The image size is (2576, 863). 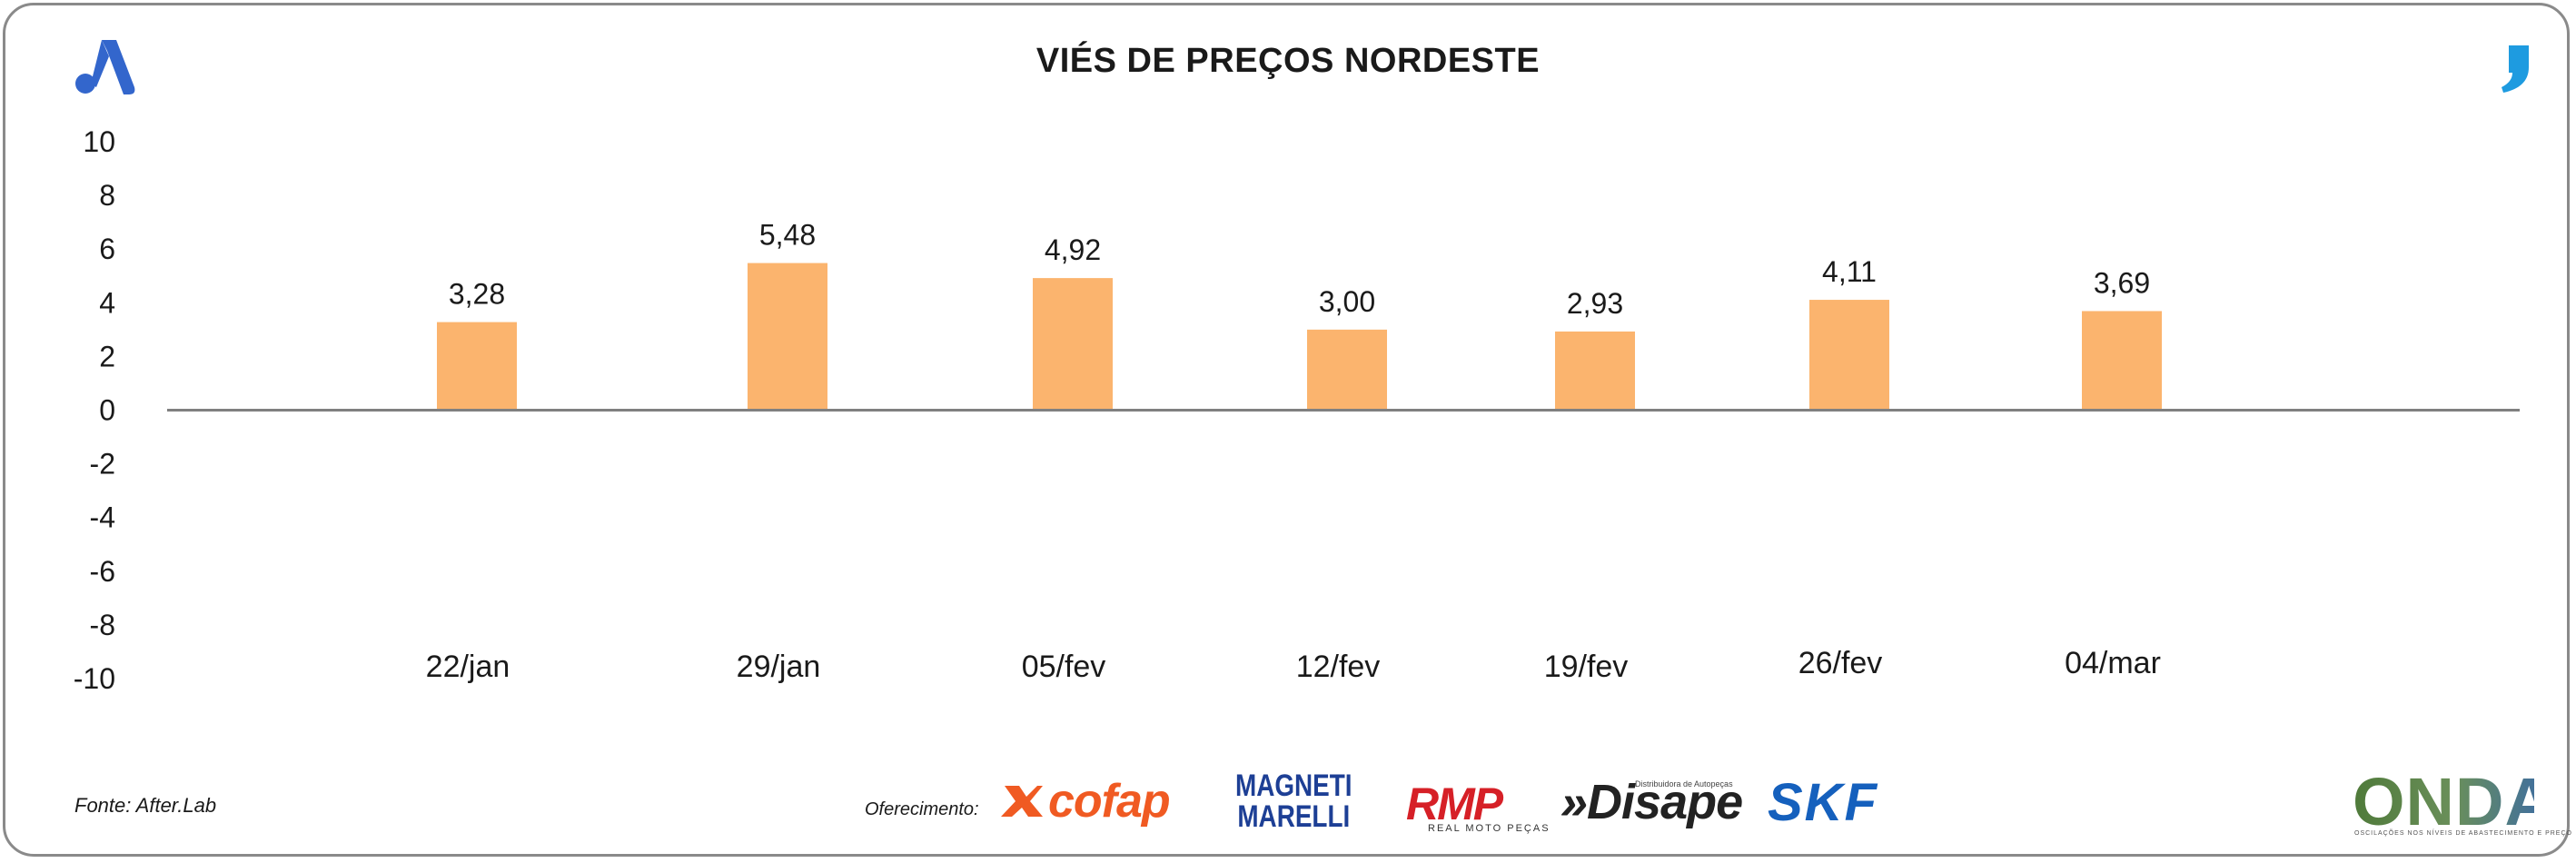 I want to click on magneti-text: MAGNETI, so click(x=1293, y=786).